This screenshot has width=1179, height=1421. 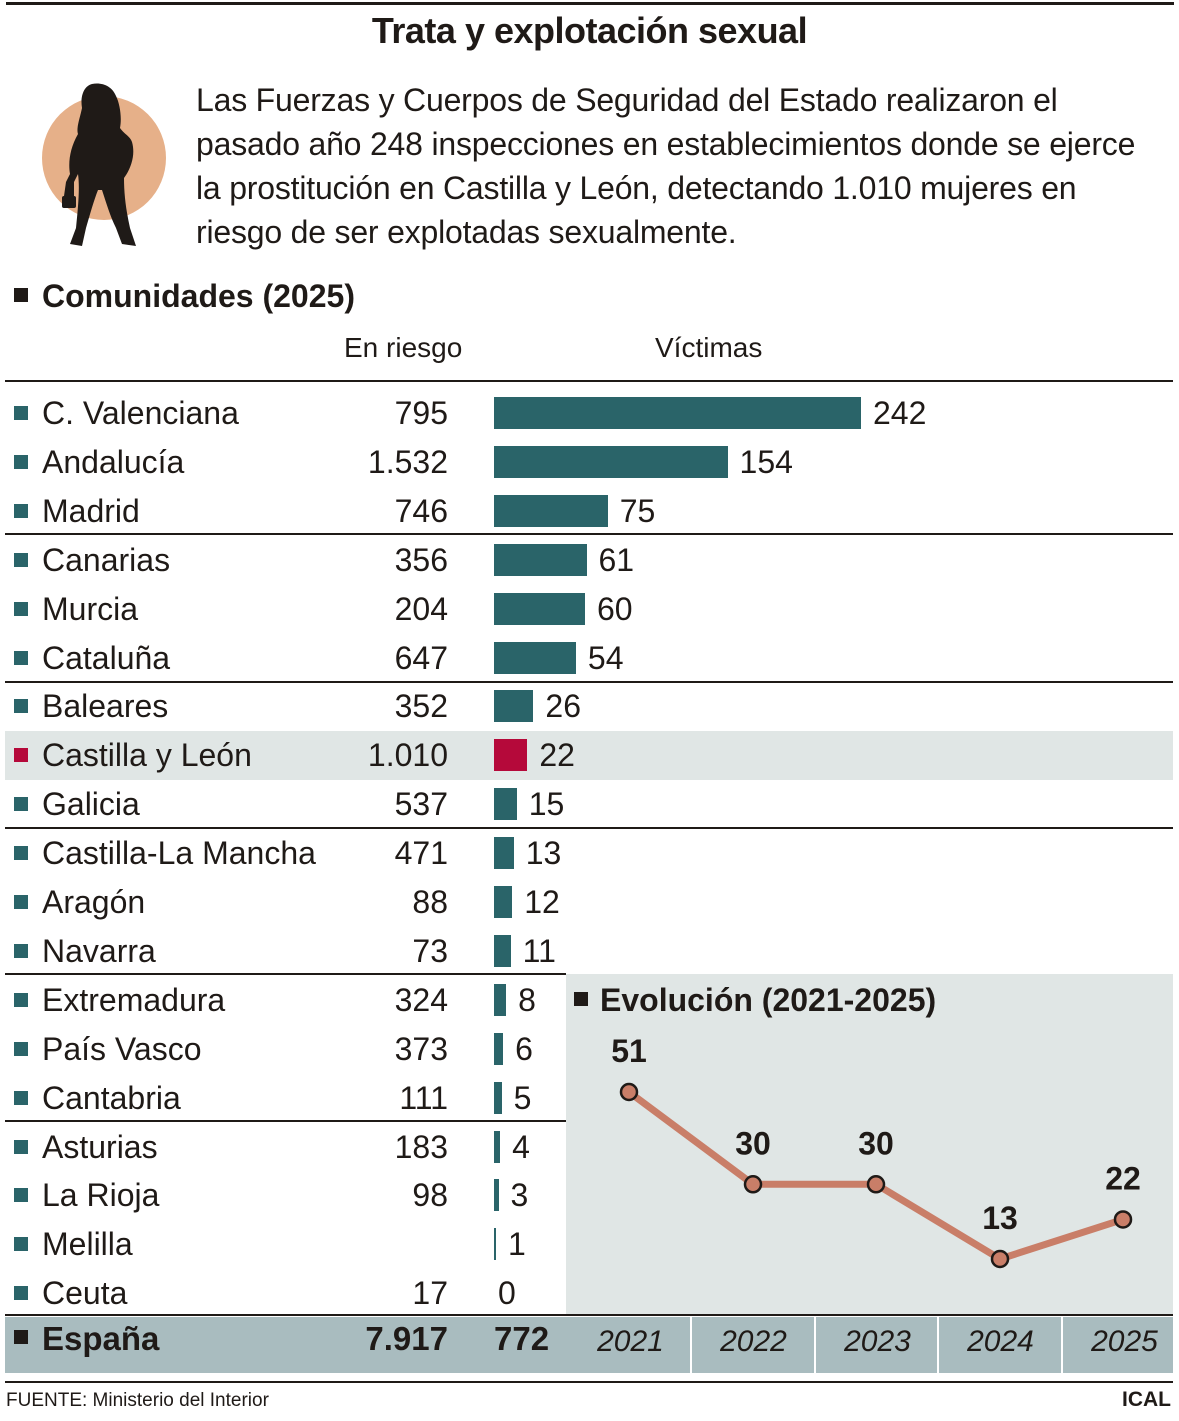 I want to click on table-row: Baleares 352 26, so click(x=589, y=706).